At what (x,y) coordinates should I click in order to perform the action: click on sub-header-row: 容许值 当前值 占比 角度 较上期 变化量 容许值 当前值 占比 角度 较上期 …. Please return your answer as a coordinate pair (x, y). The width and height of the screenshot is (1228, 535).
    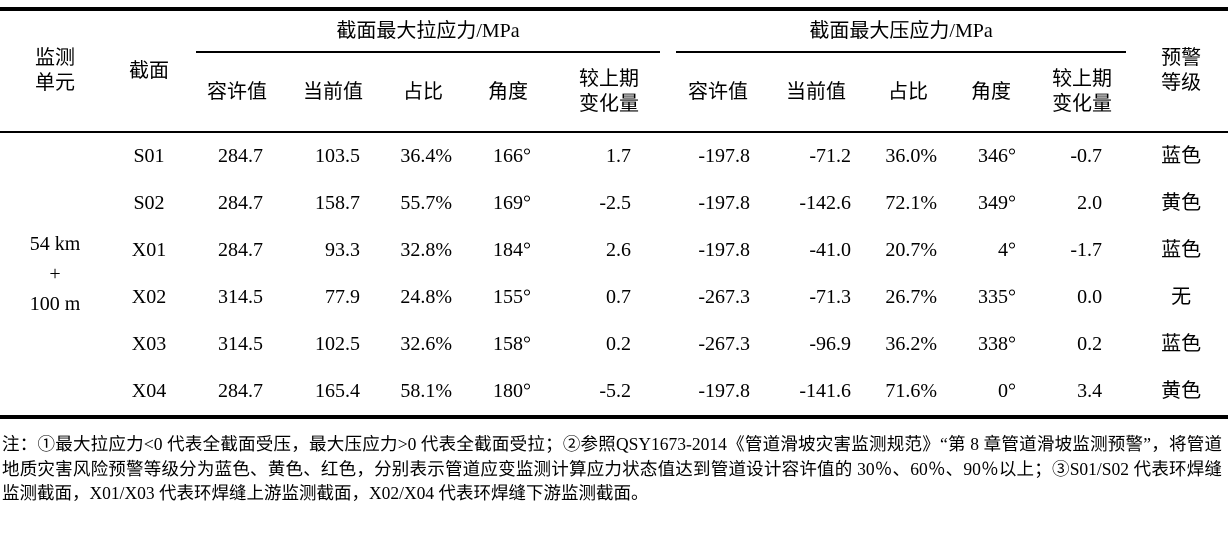
    Looking at the image, I should click on (614, 93).